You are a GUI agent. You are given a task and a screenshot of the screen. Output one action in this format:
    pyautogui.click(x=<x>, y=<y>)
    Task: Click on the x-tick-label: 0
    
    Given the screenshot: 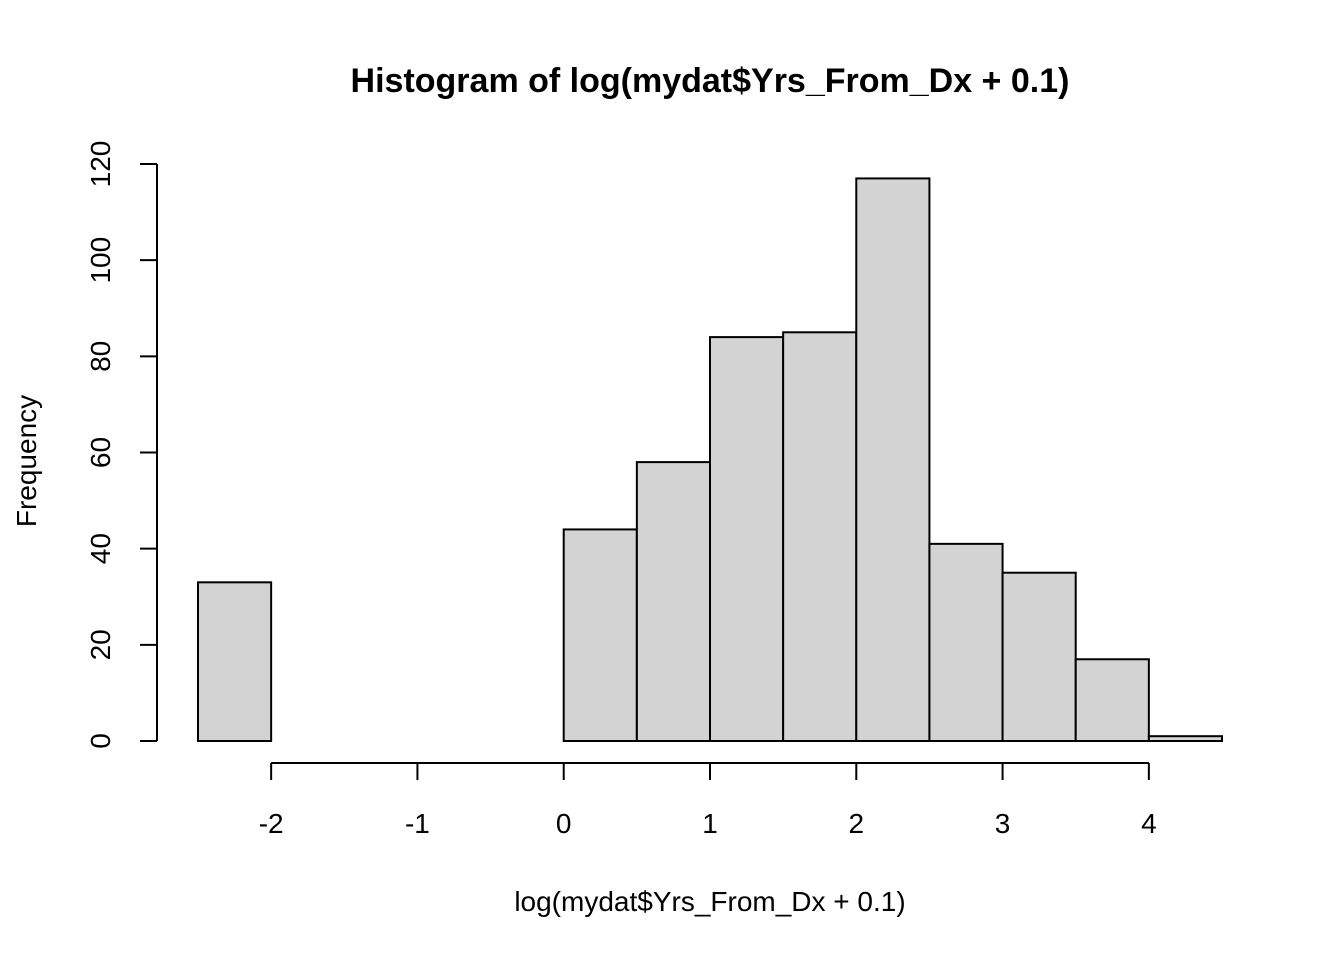 What is the action you would take?
    pyautogui.click(x=564, y=823)
    